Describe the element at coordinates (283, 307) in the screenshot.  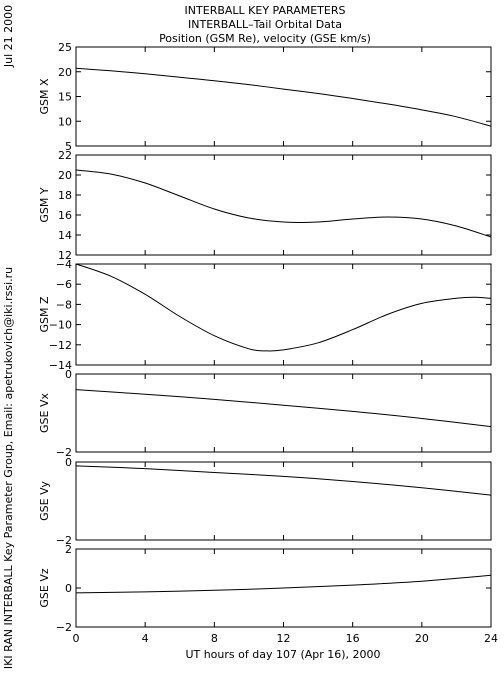
I see `series-line-gsm-z` at that location.